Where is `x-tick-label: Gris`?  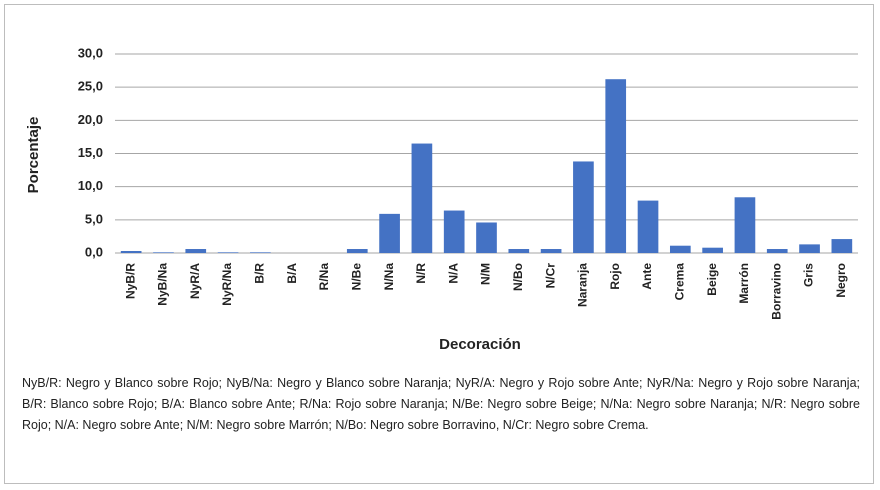 x-tick-label: Gris is located at coordinates (809, 275).